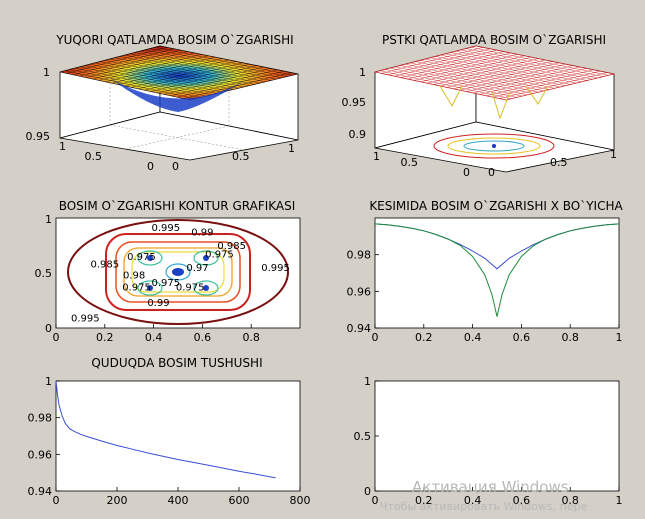 Image resolution: width=645 pixels, height=519 pixels. What do you see at coordinates (497, 273) in the screenshot?
I see `panel4-axes-box` at bounding box center [497, 273].